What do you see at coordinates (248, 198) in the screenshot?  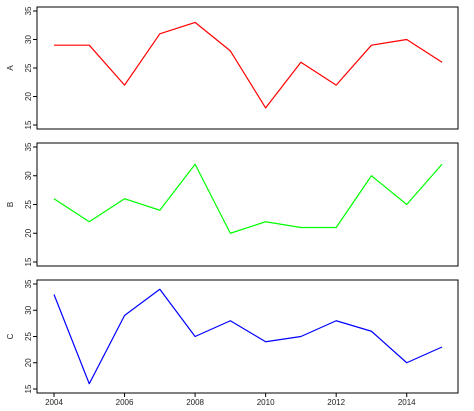 I see `series-line-b` at bounding box center [248, 198].